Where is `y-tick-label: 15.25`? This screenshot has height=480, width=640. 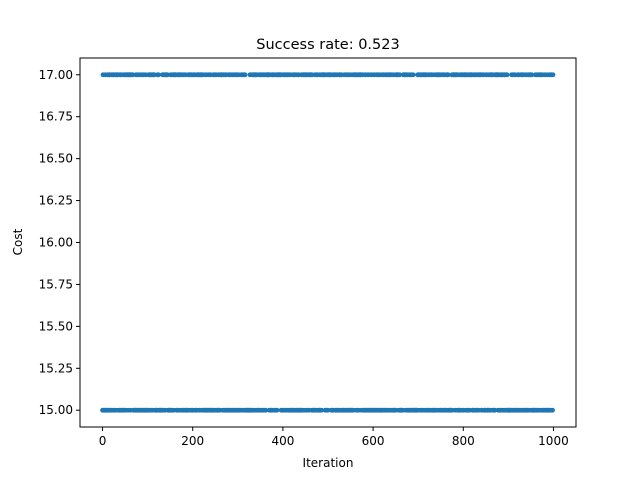
y-tick-label: 15.25 is located at coordinates (56, 368).